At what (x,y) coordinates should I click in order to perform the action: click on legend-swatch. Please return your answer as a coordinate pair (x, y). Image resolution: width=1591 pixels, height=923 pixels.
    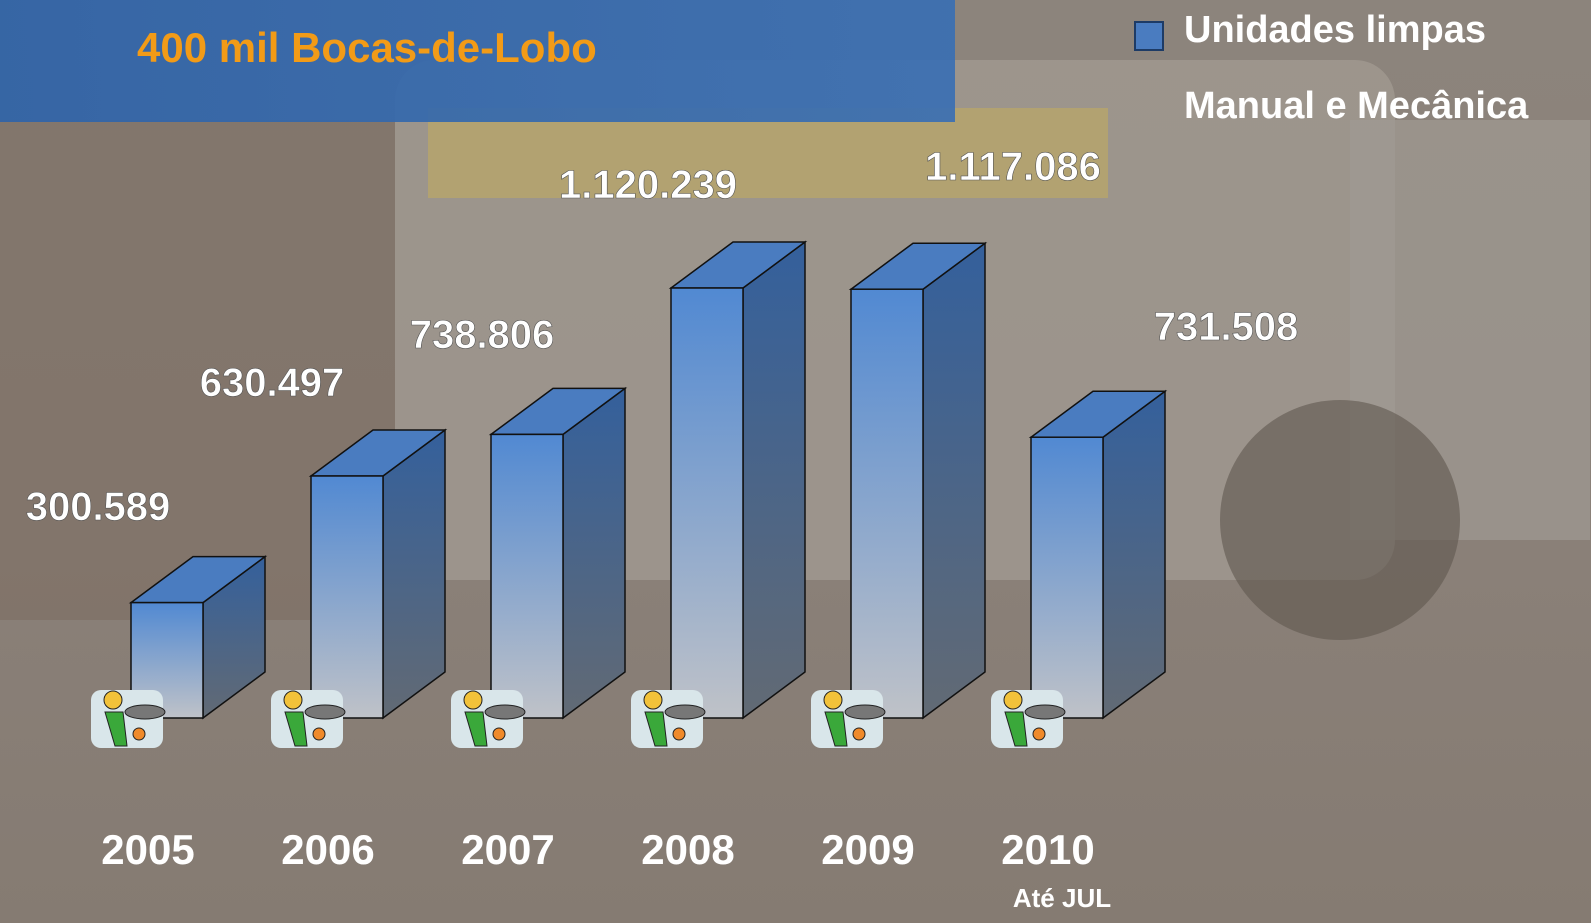
    Looking at the image, I should click on (1149, 36).